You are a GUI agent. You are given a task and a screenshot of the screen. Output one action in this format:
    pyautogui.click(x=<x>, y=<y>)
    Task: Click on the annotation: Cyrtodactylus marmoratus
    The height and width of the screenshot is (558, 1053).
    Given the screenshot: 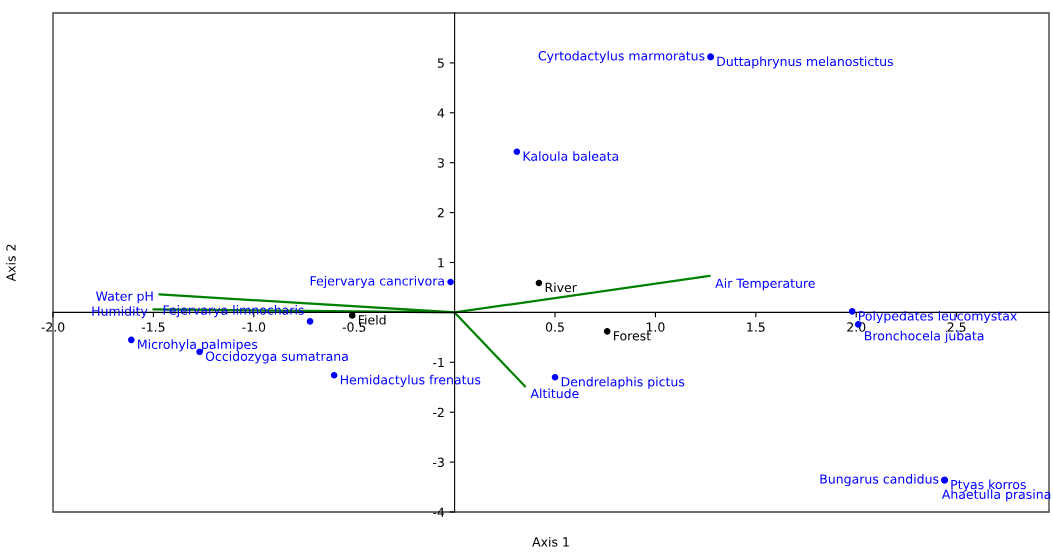 What is the action you would take?
    pyautogui.click(x=621, y=56)
    